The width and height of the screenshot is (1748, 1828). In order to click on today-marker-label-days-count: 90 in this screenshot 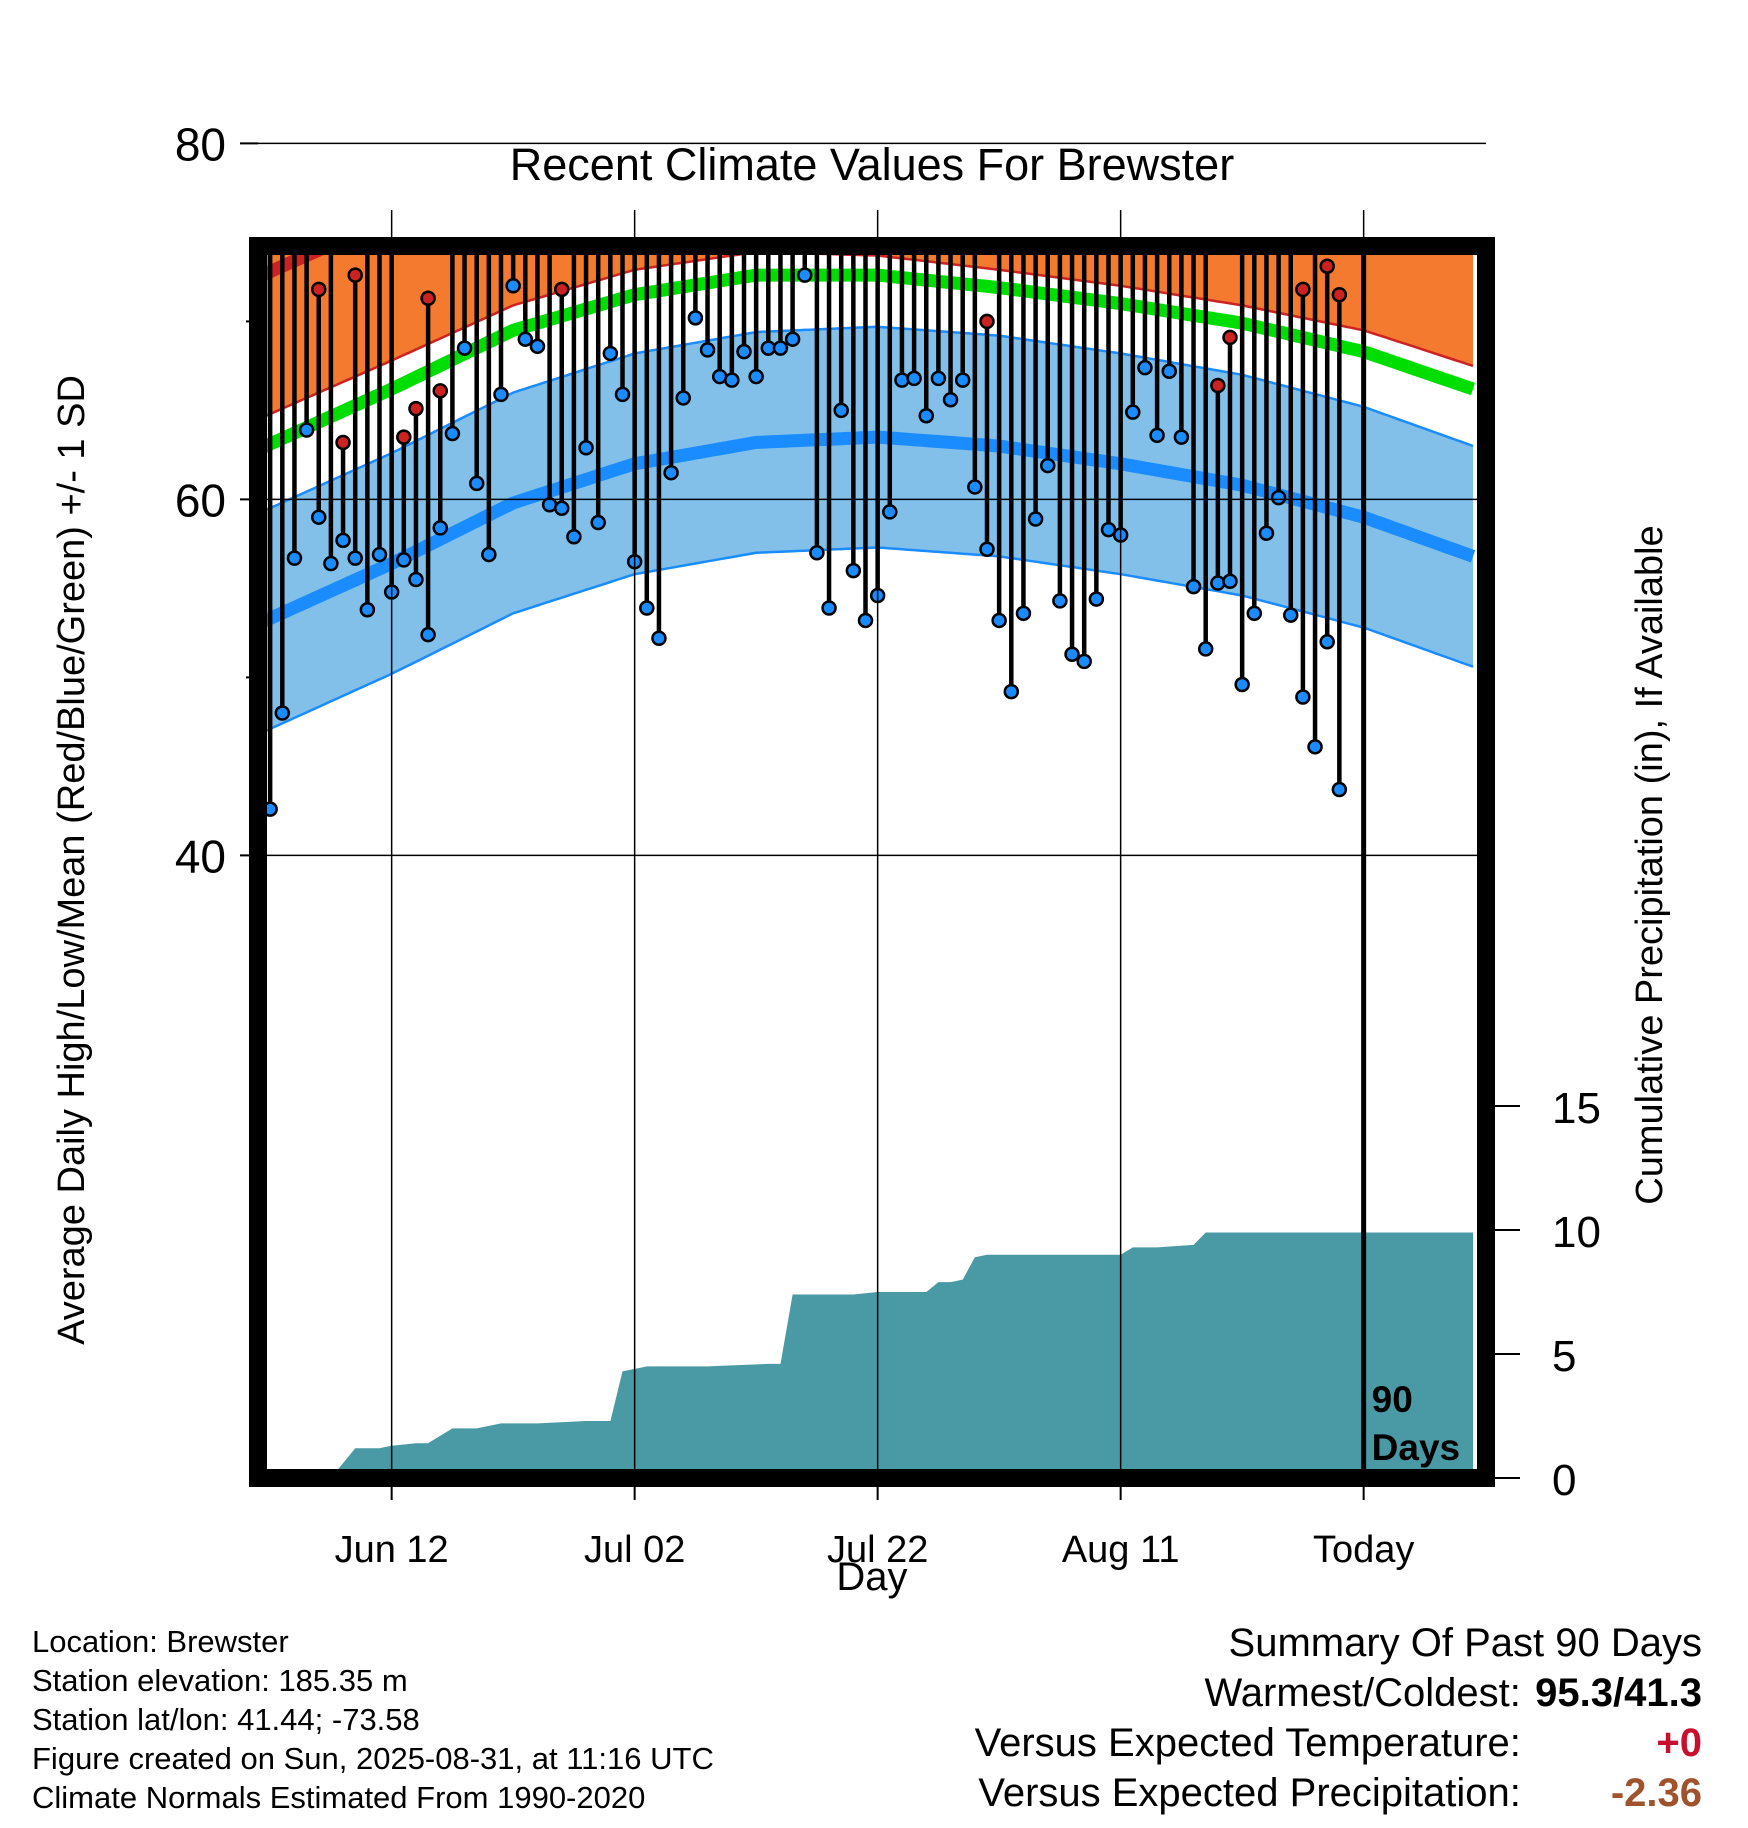, I will do `click(1392, 1399)`.